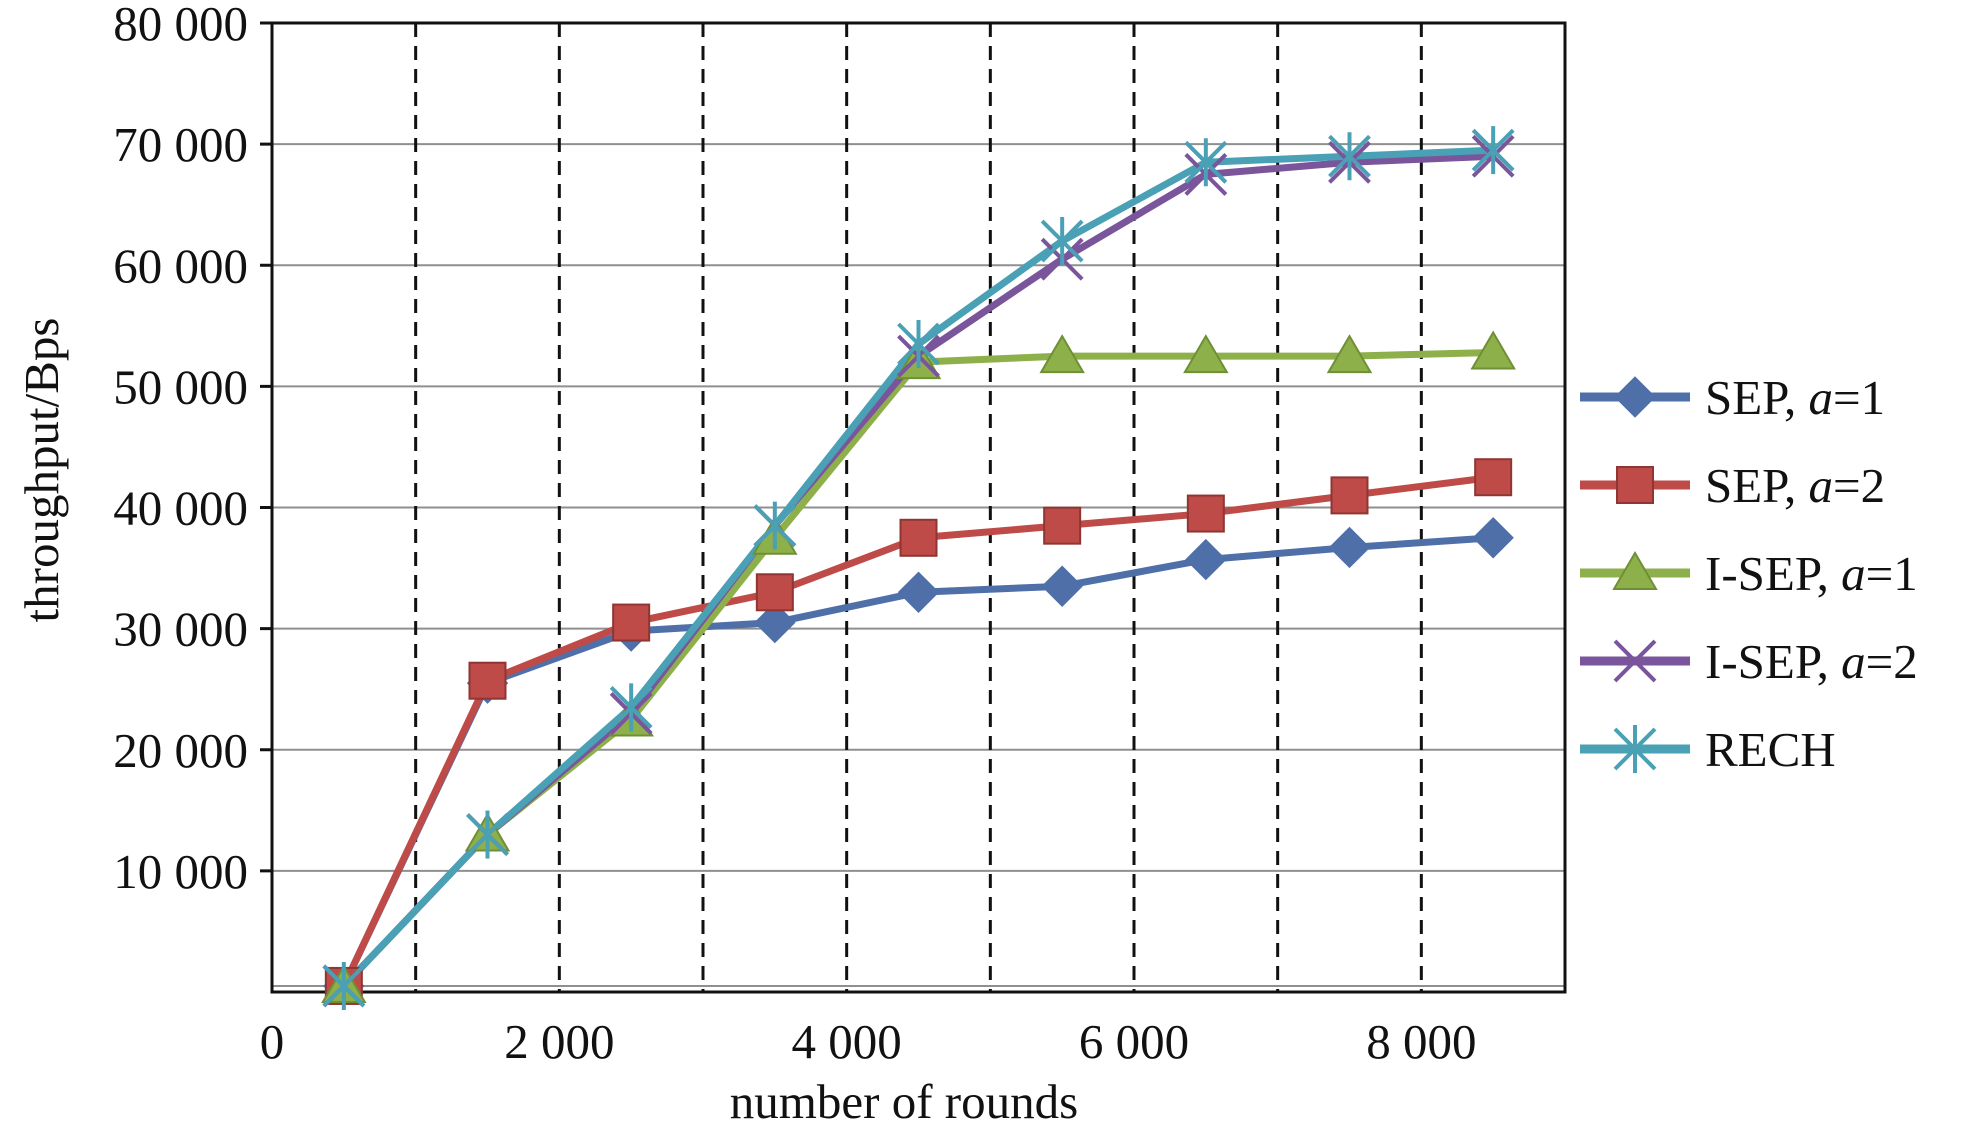  I want to click on y-tick-label: 60 000, so click(180, 265).